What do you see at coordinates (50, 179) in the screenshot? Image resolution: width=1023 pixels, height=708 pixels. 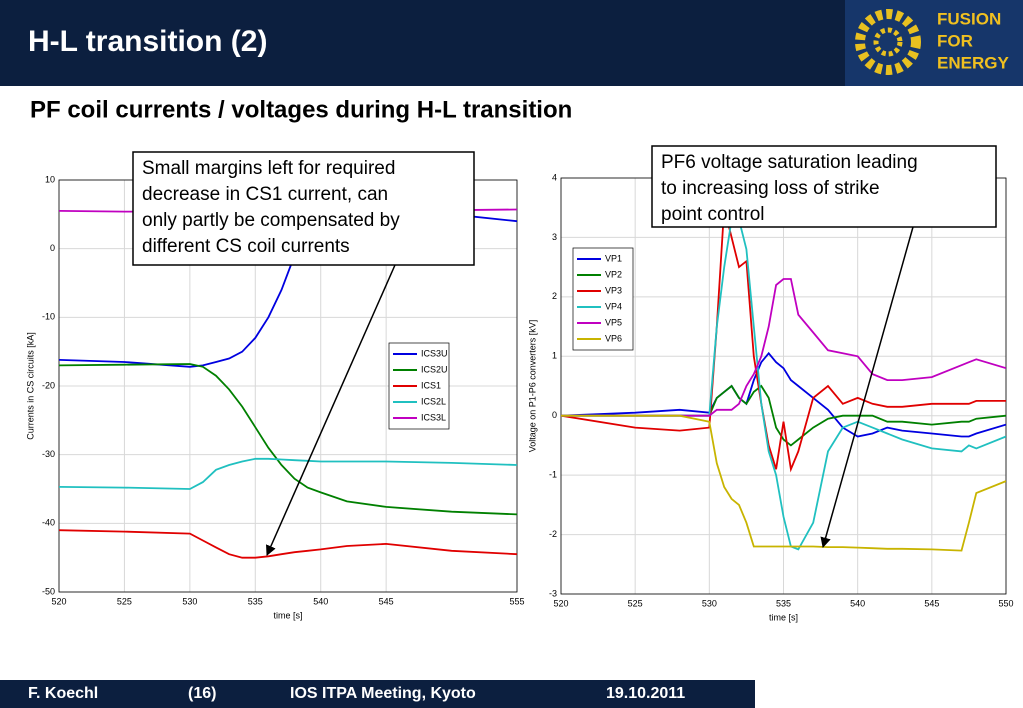 I see `y-tick-label: 10` at bounding box center [50, 179].